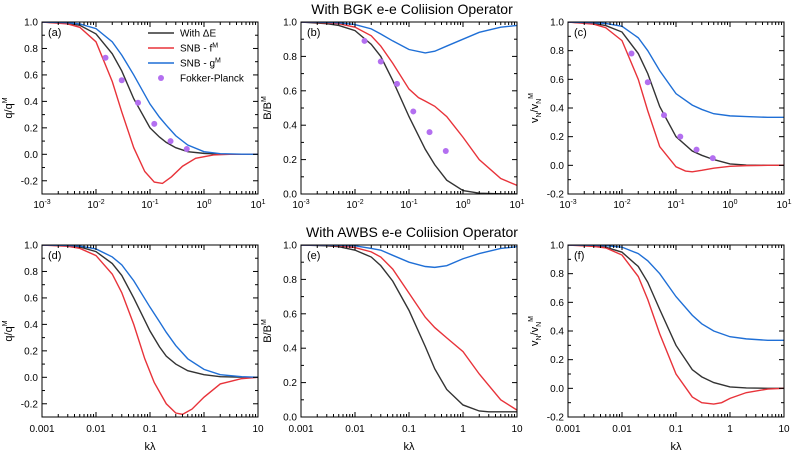 This screenshot has width=793, height=455. I want to click on y-axis-label: B/BM, so click(267, 108).